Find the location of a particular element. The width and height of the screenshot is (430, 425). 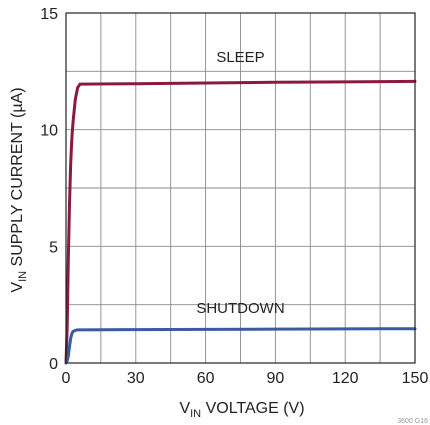

annotations: SLEEP SHUTDOWN is located at coordinates (240, 183).